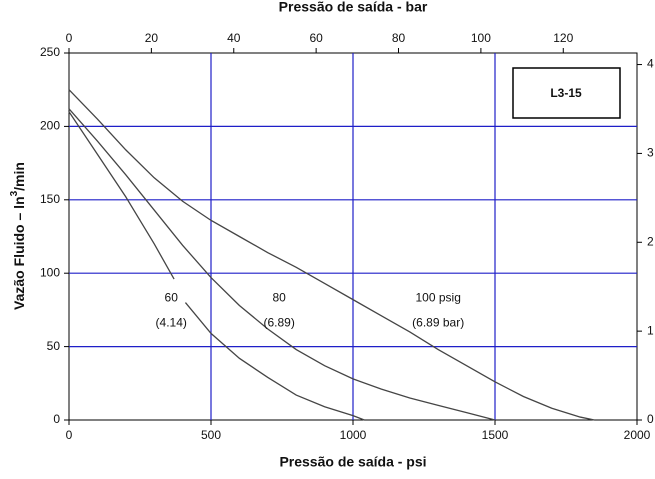 The image size is (655, 479). I want to click on curve-label: 100 psig, so click(438, 297).